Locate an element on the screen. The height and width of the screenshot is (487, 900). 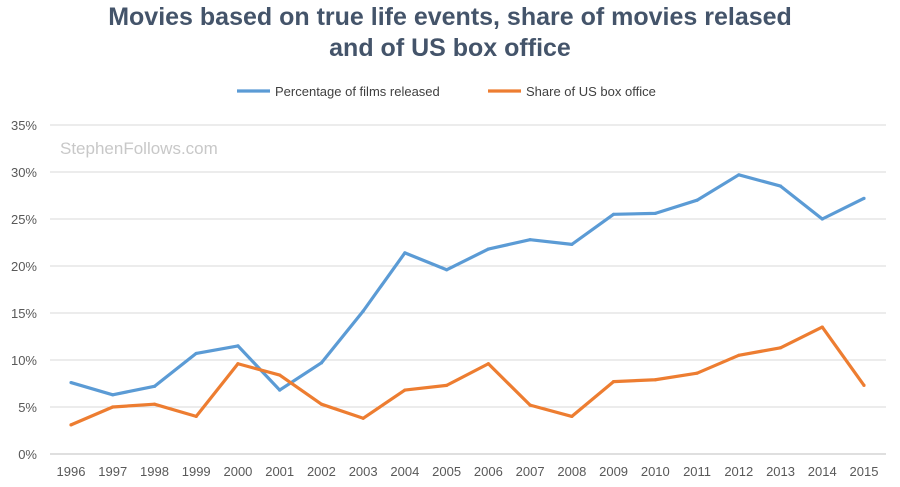
y-tick-label: 5% is located at coordinates (27, 407).